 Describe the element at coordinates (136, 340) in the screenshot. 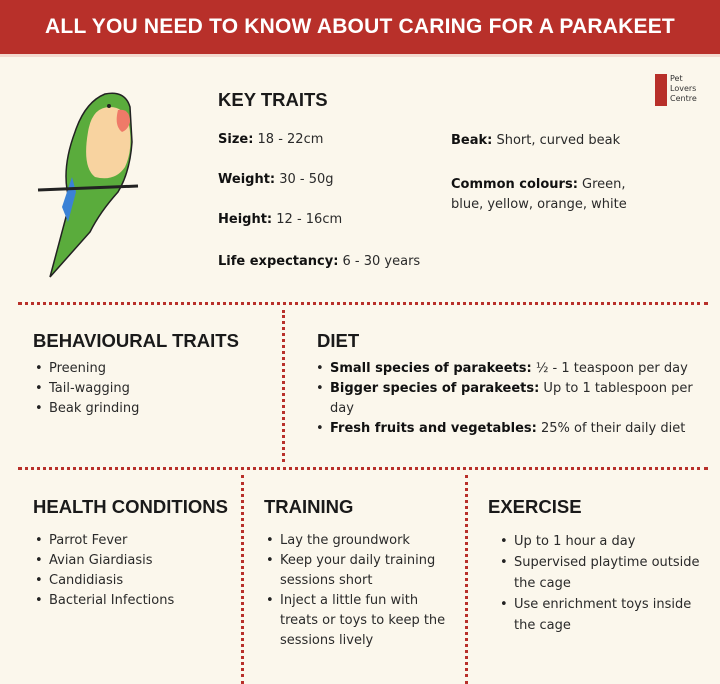

I see `behavioural-traits-heading: BEHAVIOURAL TRAITS` at that location.